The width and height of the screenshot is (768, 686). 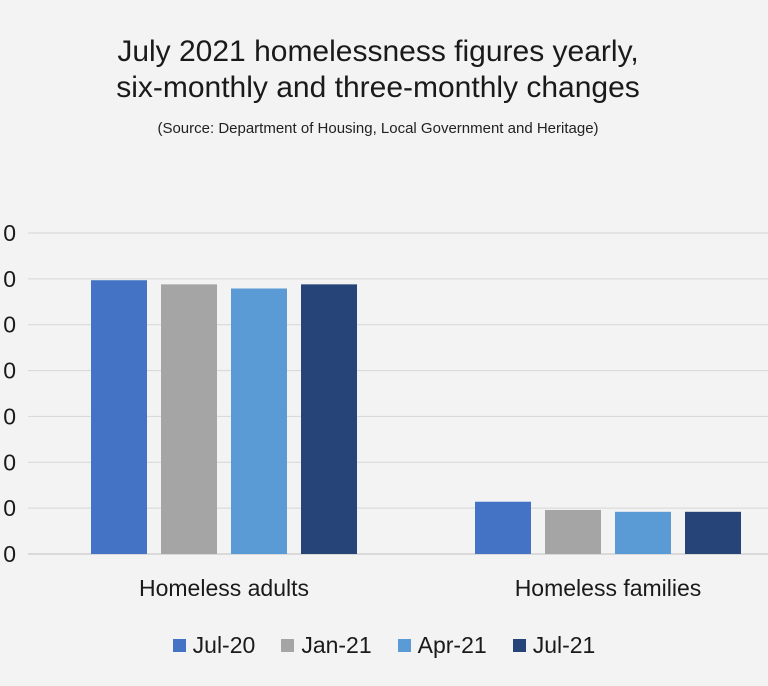 What do you see at coordinates (384, 645) in the screenshot?
I see `chart-legend: Jul-20 Jan-21 Apr-21 Jul-21` at bounding box center [384, 645].